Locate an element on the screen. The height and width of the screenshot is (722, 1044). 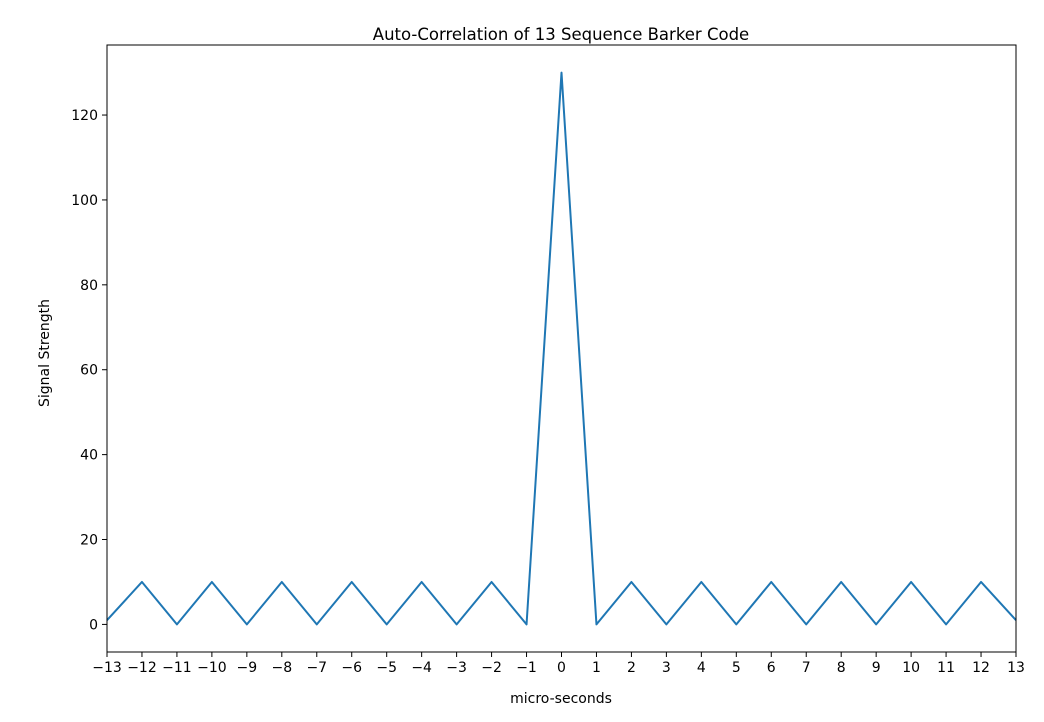
x-tick-label: 13 is located at coordinates (1016, 668).